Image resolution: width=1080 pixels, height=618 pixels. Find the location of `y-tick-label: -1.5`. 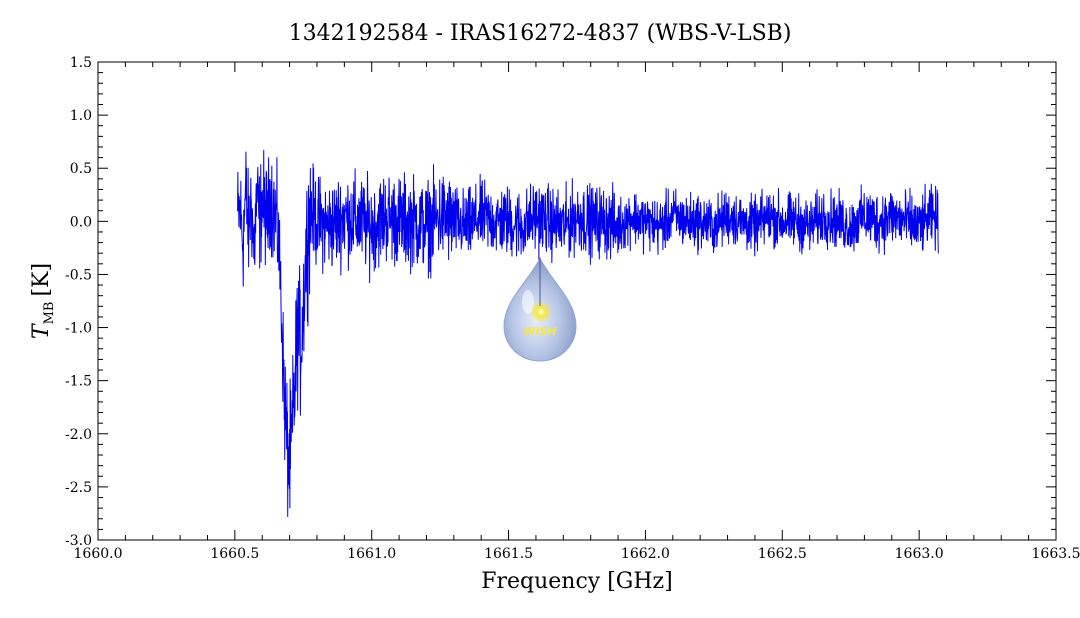

y-tick-label: -1.5 is located at coordinates (78, 382).